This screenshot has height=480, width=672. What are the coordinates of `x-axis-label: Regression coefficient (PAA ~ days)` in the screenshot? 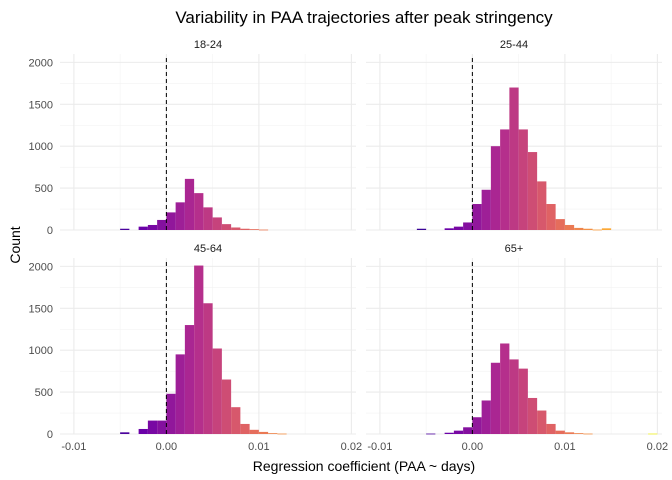 It's located at (364, 466).